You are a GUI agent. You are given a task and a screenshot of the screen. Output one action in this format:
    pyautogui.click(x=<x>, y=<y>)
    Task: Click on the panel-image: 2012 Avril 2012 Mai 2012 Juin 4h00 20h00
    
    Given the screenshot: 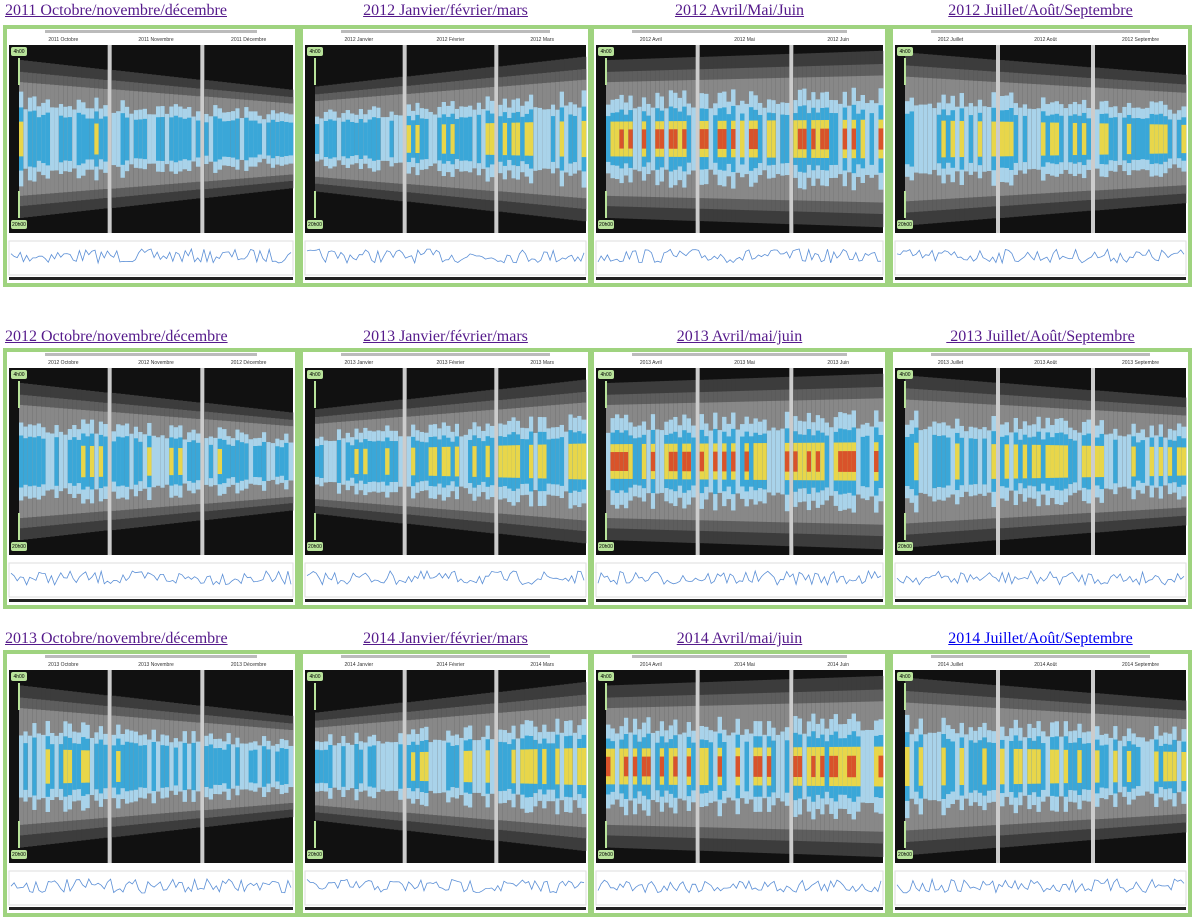 What is the action you would take?
    pyautogui.click(x=739, y=156)
    